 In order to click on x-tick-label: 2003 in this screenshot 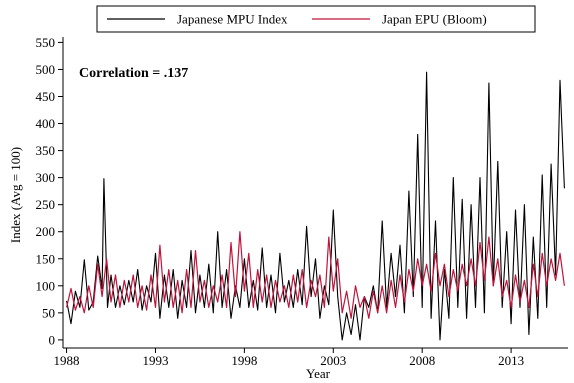, I will do `click(333, 360)`.